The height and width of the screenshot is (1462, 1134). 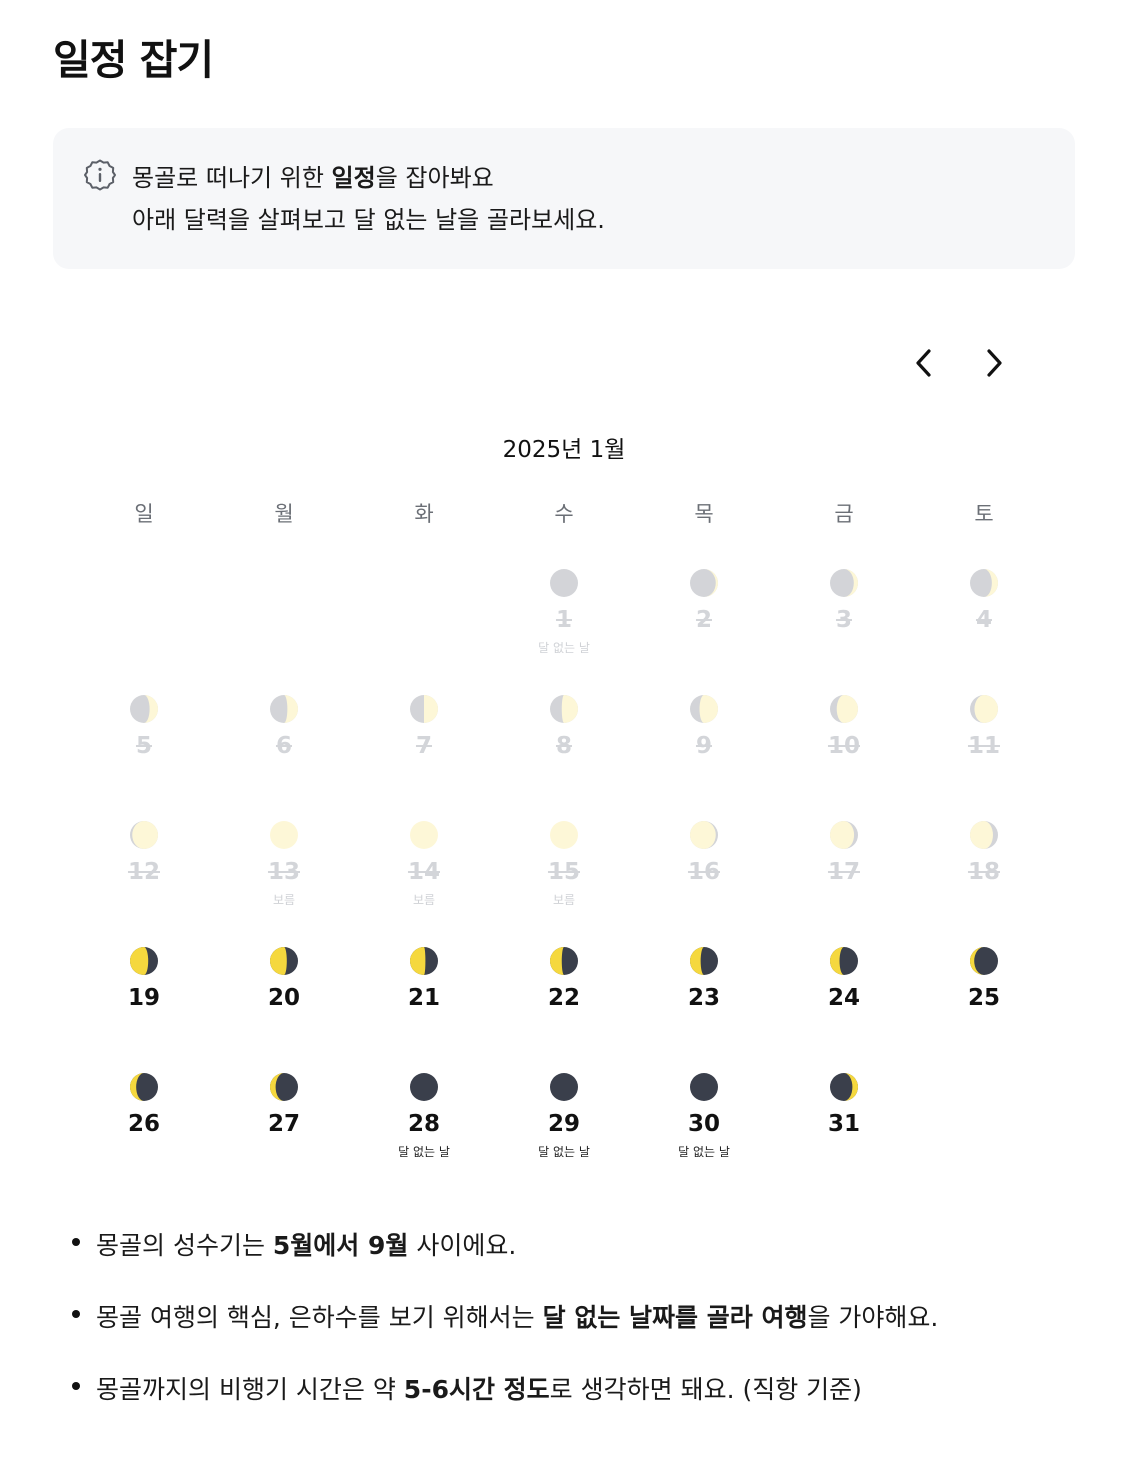 What do you see at coordinates (424, 749) in the screenshot?
I see `calendar-day-7: 7` at bounding box center [424, 749].